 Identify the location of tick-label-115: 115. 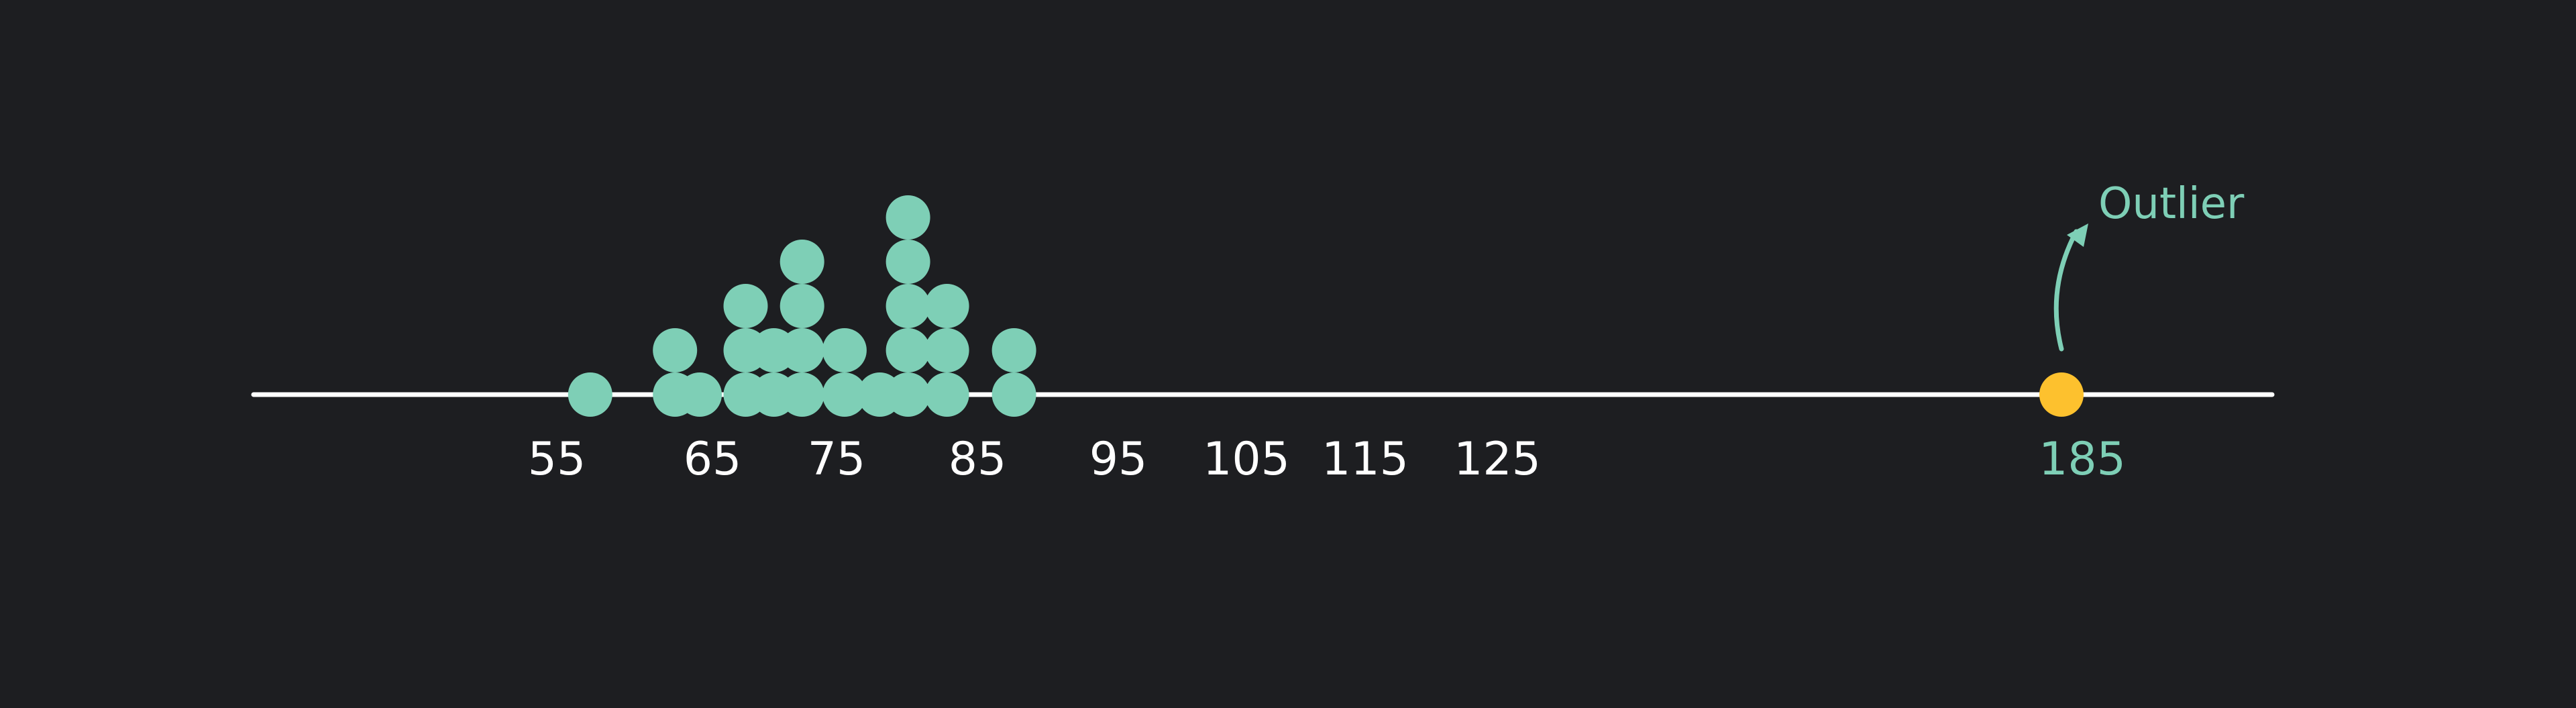
(1365, 460).